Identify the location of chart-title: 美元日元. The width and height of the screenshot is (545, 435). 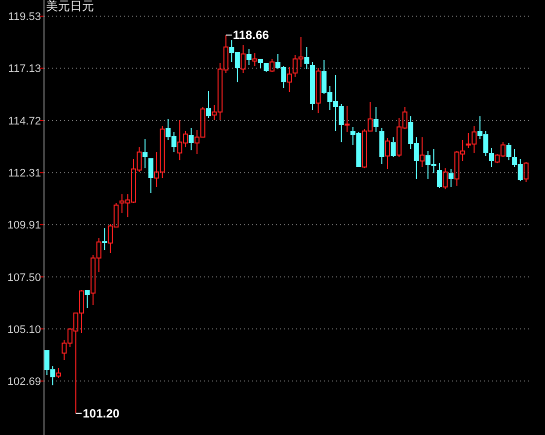
(70, 6).